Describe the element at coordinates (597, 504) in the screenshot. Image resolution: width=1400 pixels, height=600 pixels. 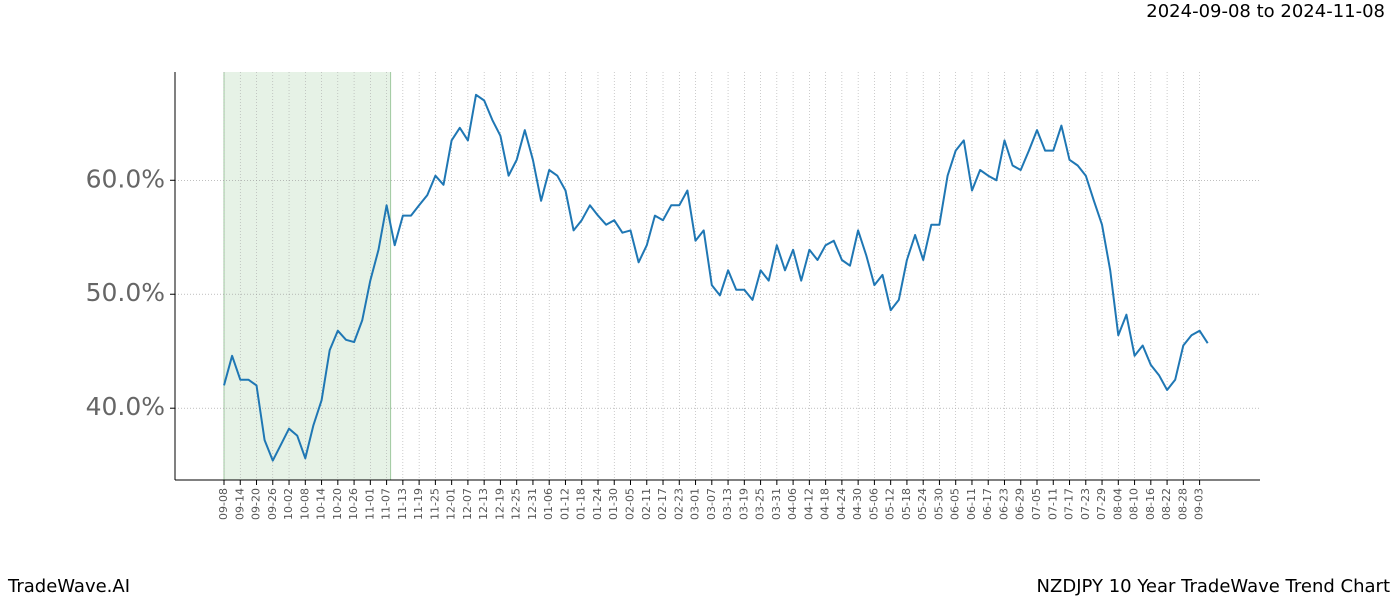
I see `x-tick-label: 01-24` at that location.